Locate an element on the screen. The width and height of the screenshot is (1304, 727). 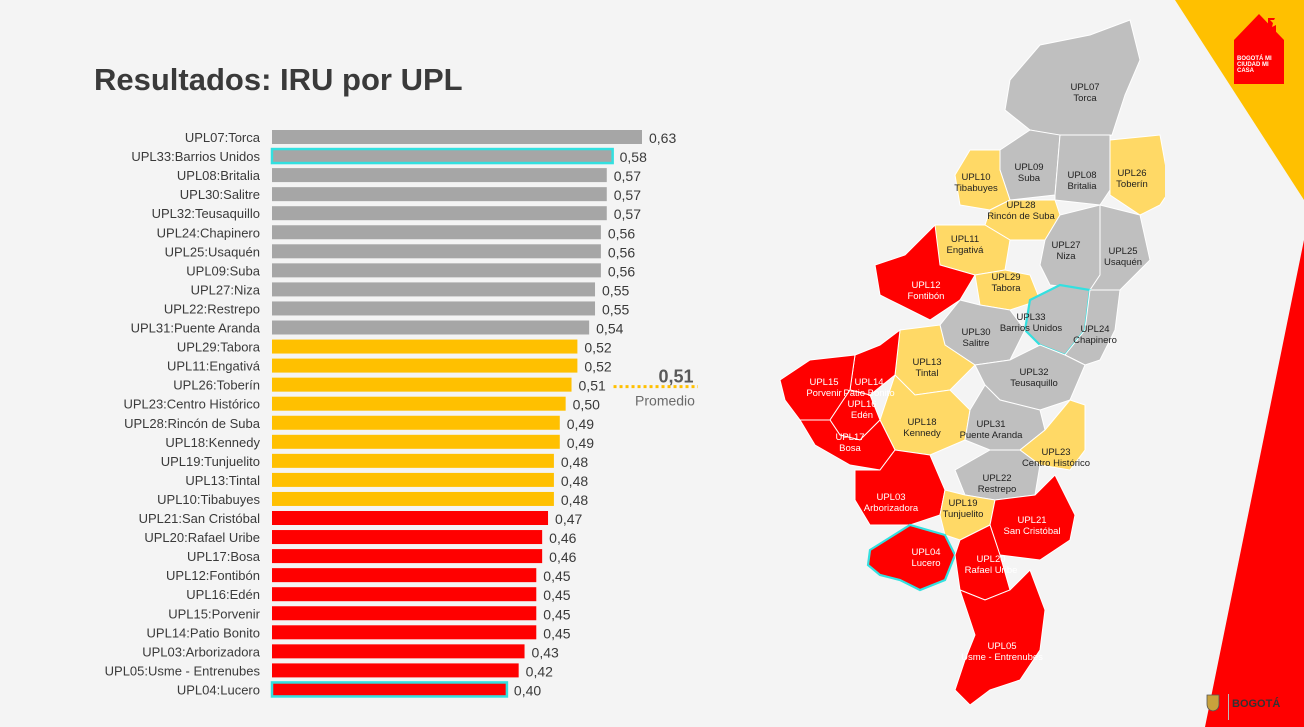
map-region-code: UPL26 is located at coordinates (1131, 173).